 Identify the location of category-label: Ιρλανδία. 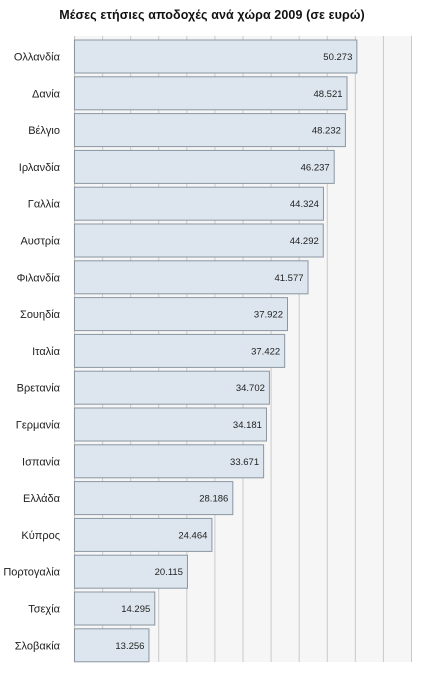
(40, 168).